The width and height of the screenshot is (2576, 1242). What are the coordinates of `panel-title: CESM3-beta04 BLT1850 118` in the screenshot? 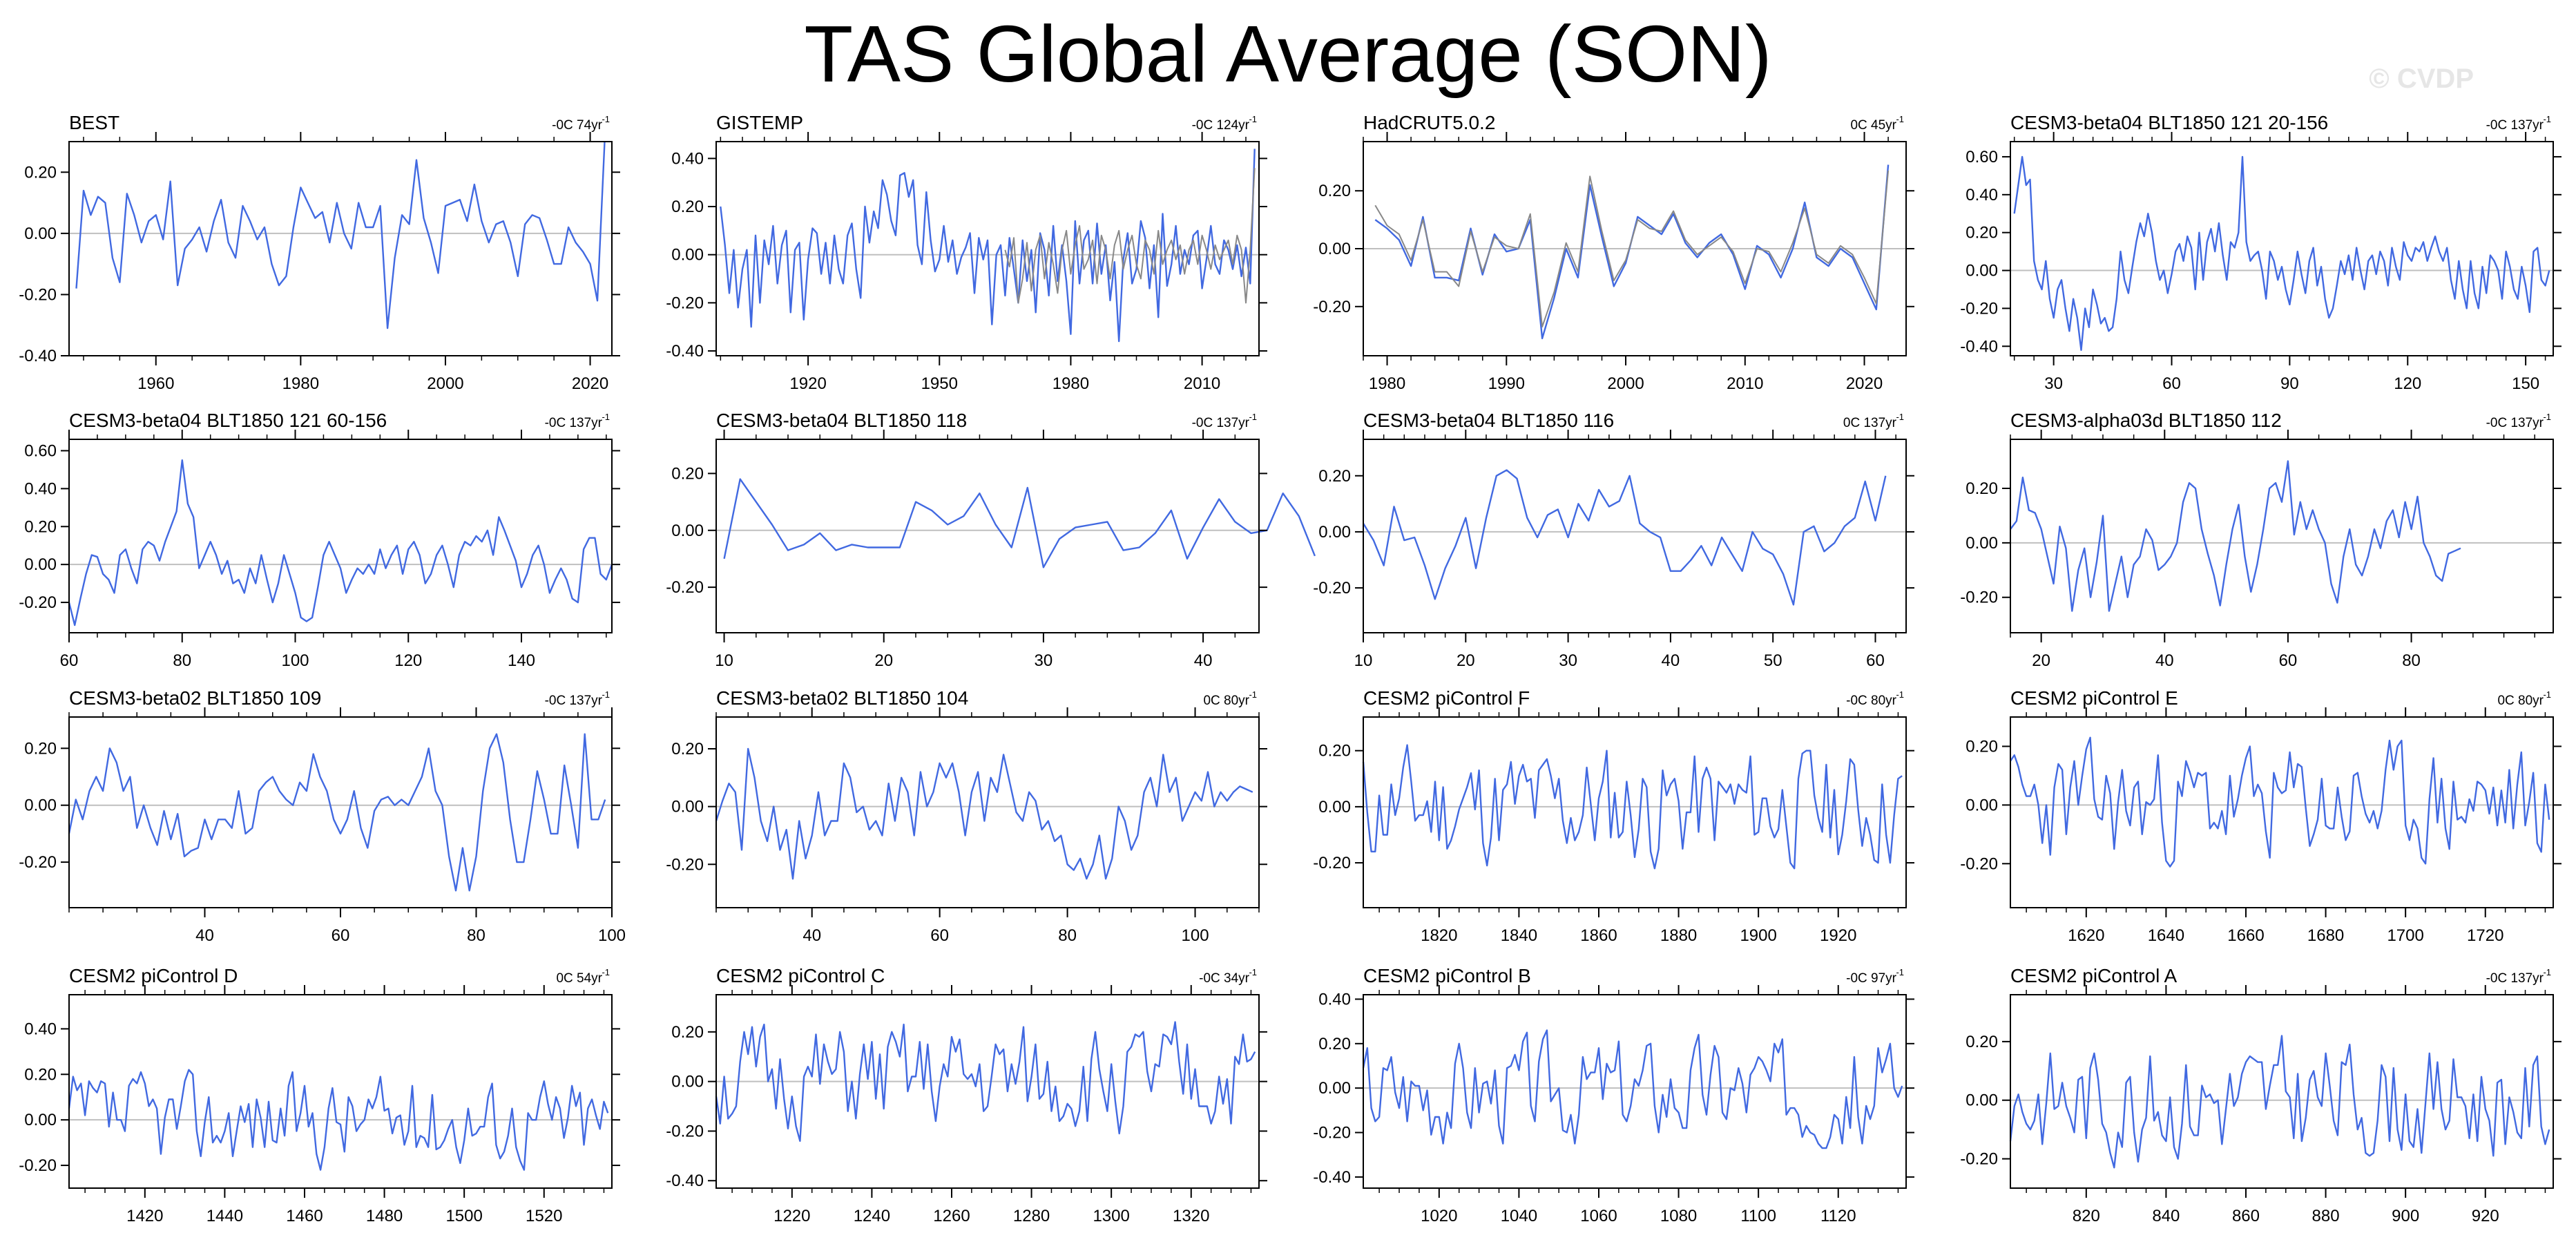 It's located at (841, 420).